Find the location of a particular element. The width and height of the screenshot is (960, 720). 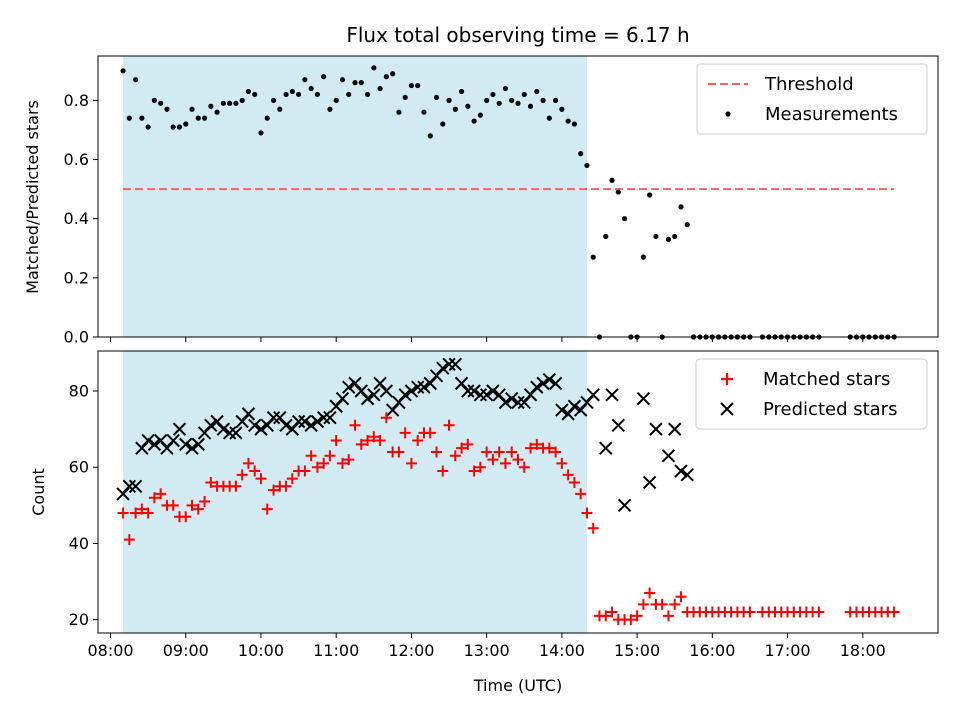

y-tick-label: 40 is located at coordinates (79, 543).